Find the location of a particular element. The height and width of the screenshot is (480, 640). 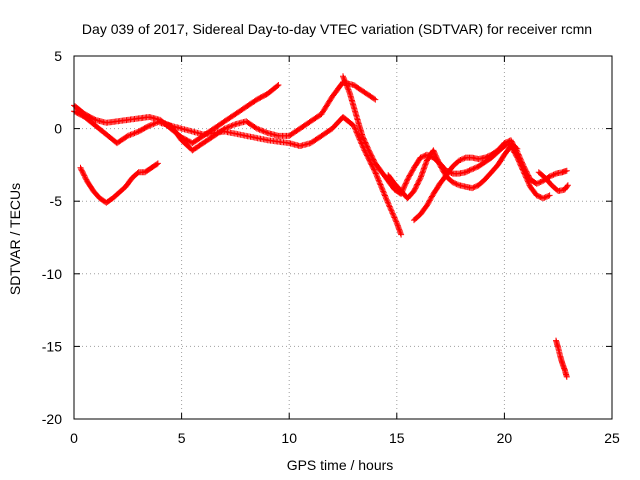

x-axis-label: GPS time / hours is located at coordinates (340, 465).